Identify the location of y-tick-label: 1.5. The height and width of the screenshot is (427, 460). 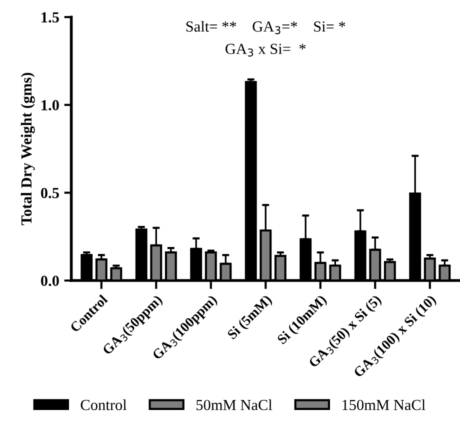
(50, 17).